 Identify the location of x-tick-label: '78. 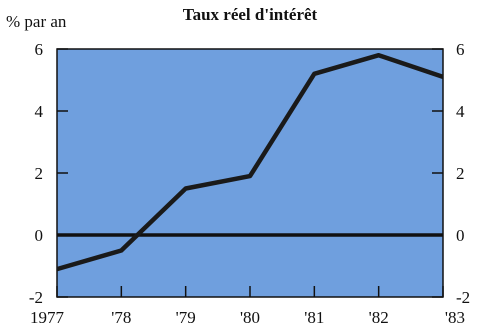
(121, 317).